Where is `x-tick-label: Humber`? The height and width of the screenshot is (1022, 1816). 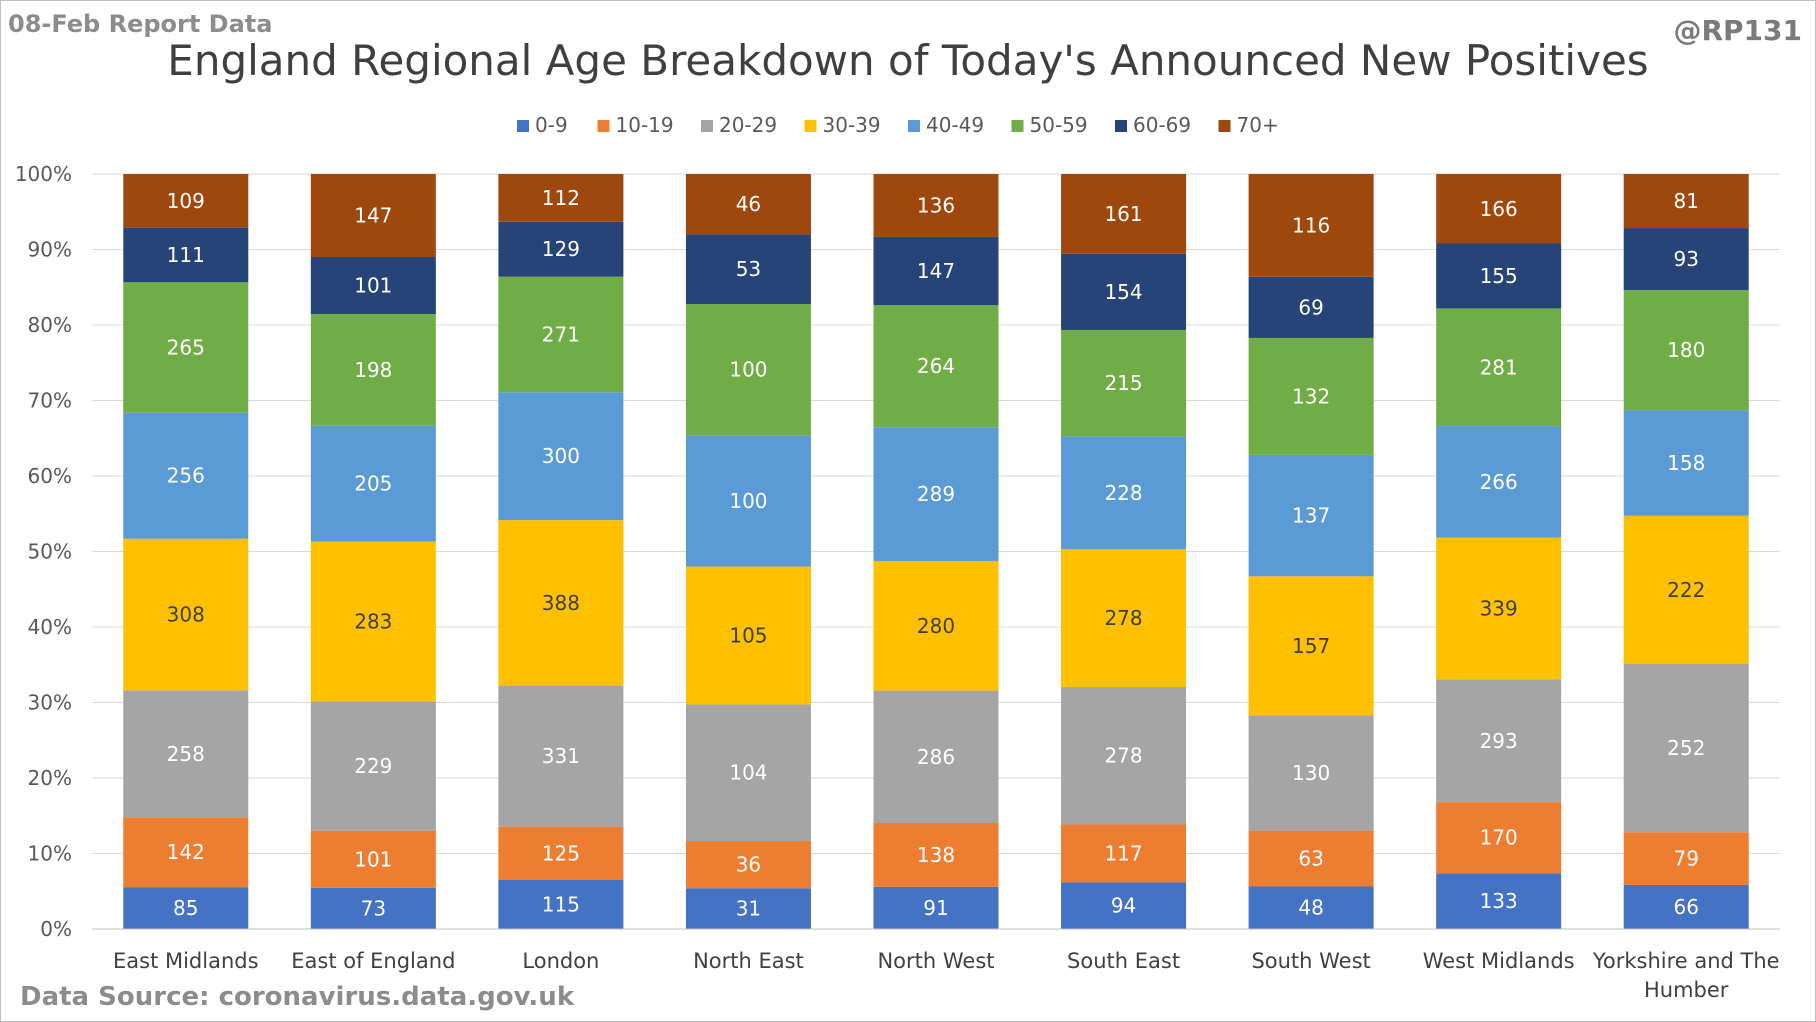 x-tick-label: Humber is located at coordinates (1686, 990).